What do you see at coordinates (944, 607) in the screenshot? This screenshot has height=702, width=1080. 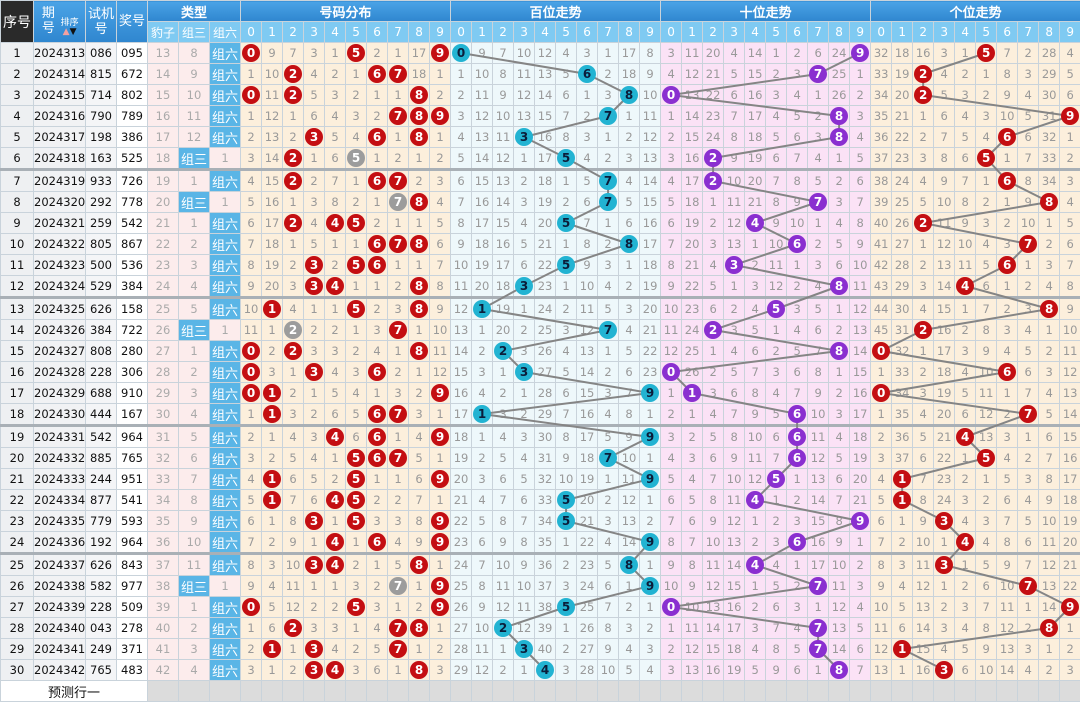 I see `units-cell-3: 2` at bounding box center [944, 607].